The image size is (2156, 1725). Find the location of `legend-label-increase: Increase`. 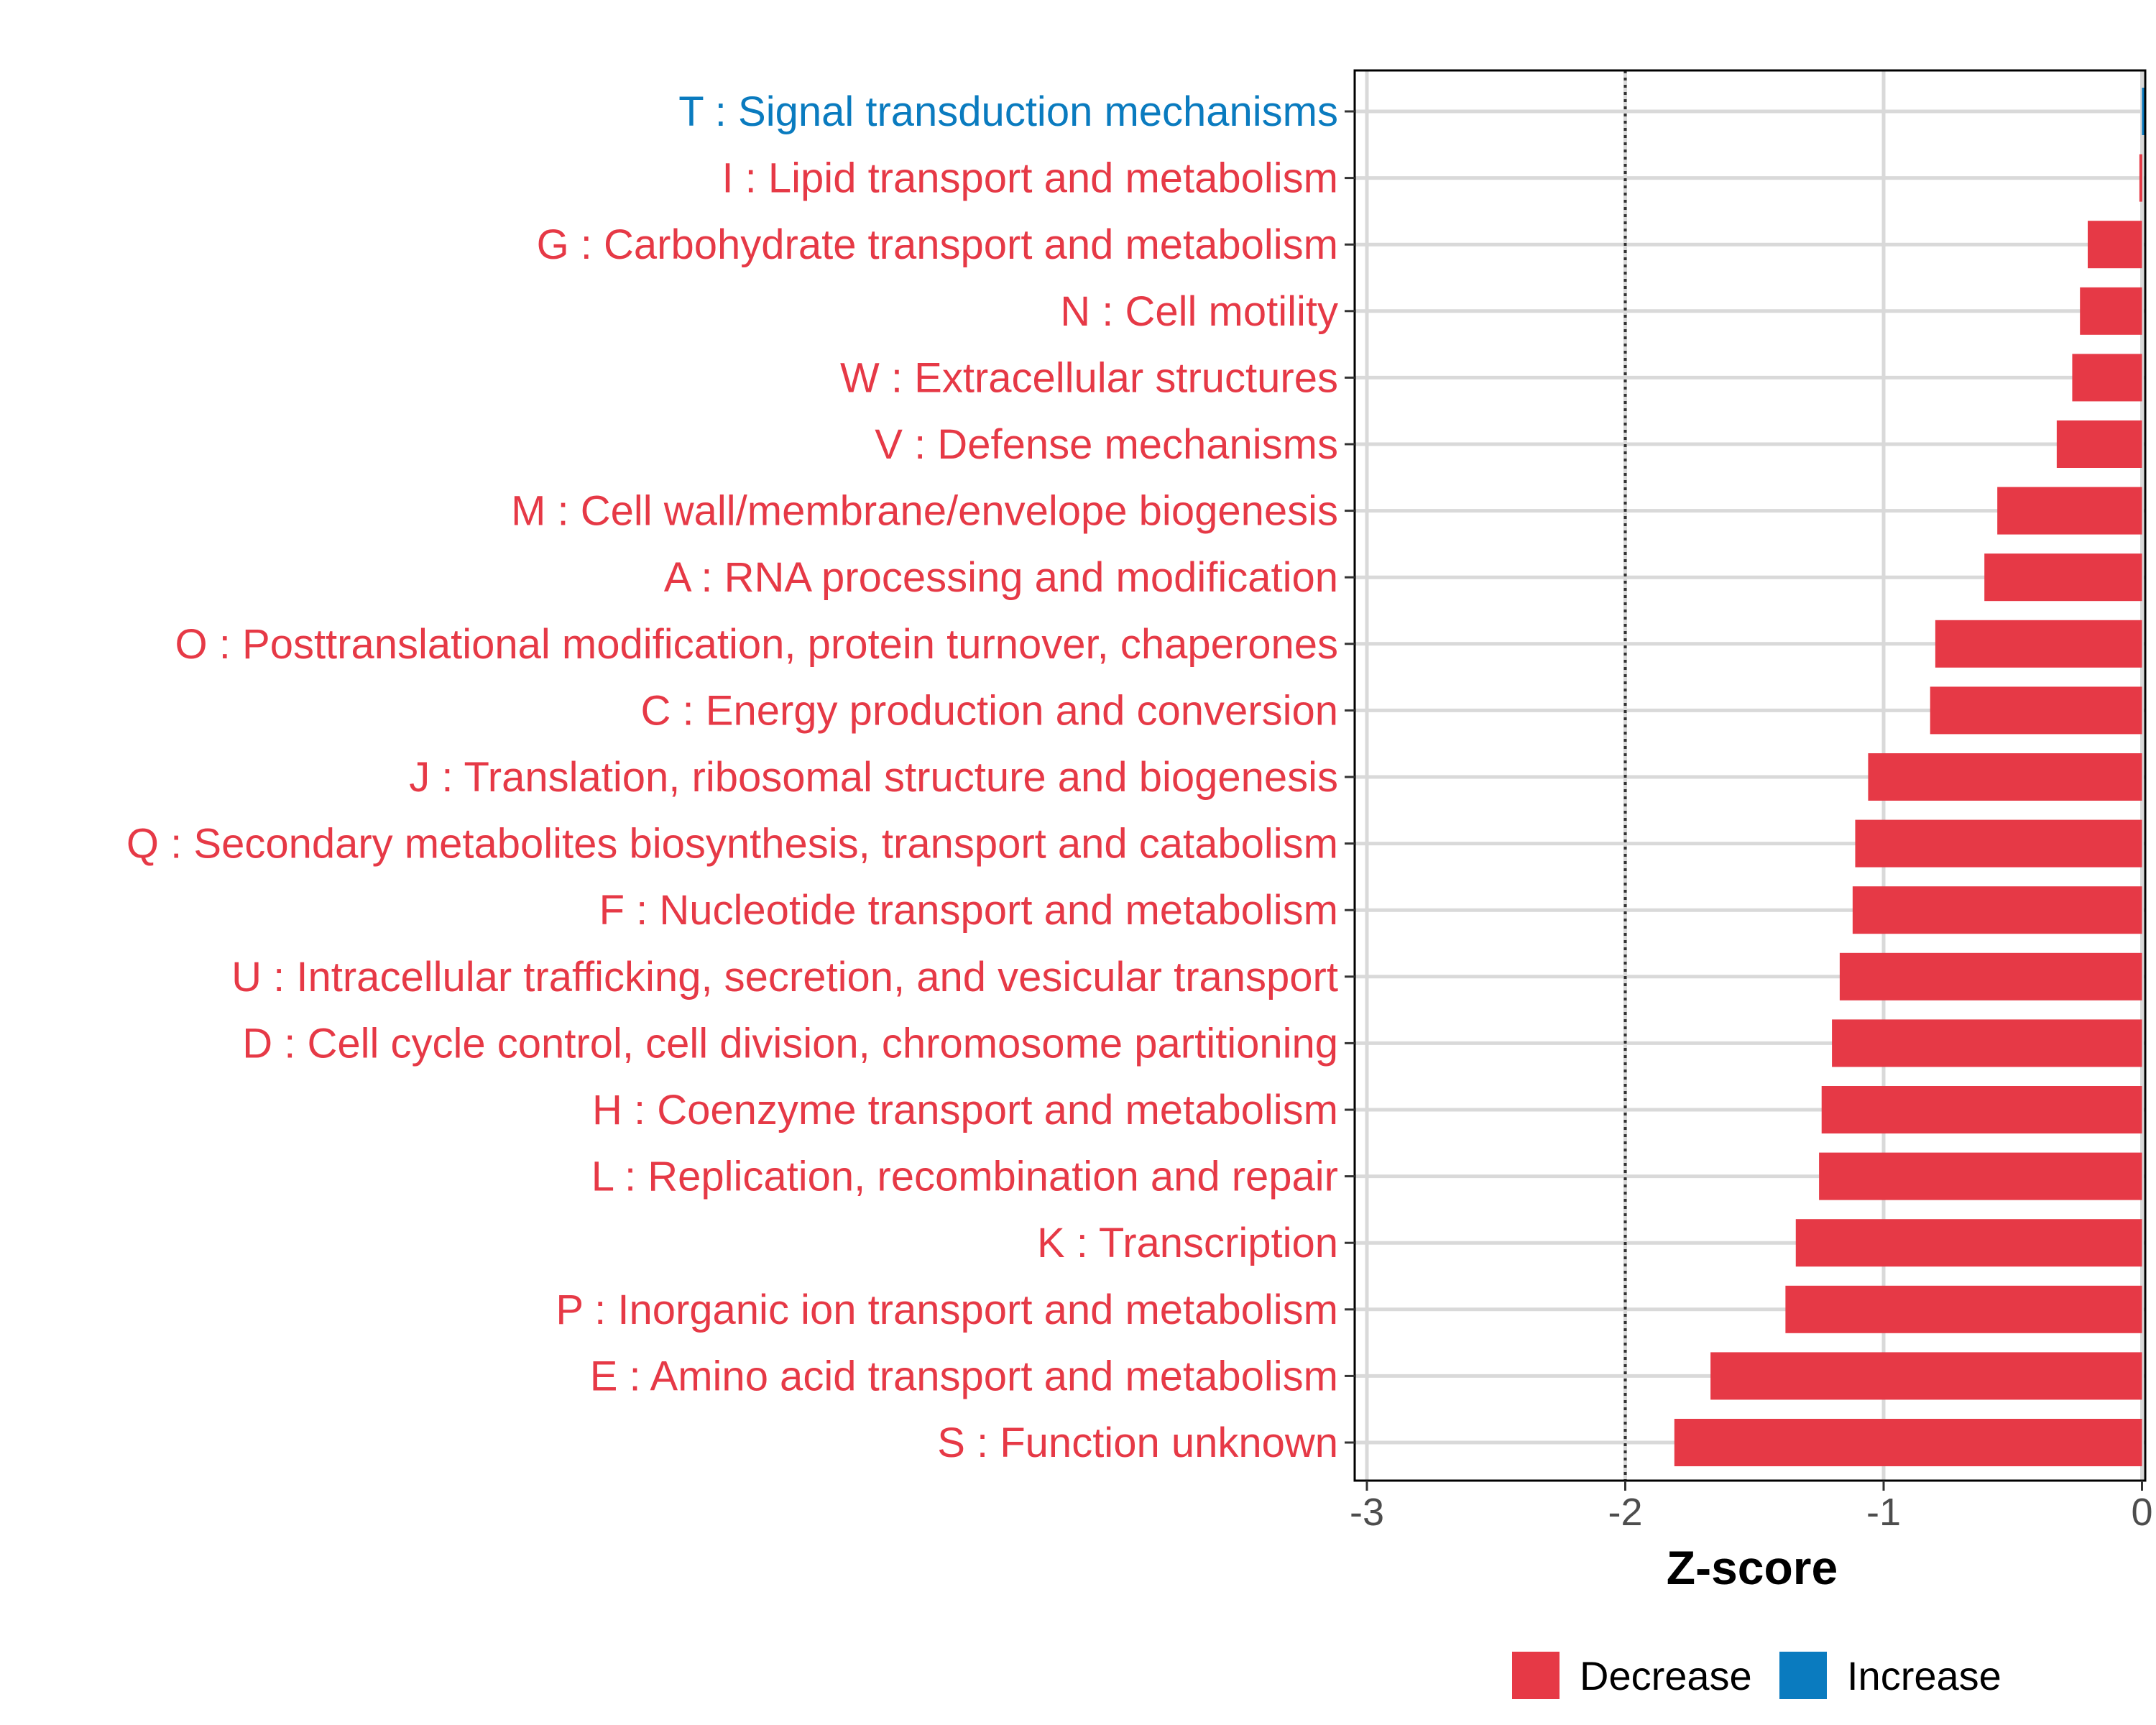

legend-label-increase: Increase is located at coordinates (1924, 1675).